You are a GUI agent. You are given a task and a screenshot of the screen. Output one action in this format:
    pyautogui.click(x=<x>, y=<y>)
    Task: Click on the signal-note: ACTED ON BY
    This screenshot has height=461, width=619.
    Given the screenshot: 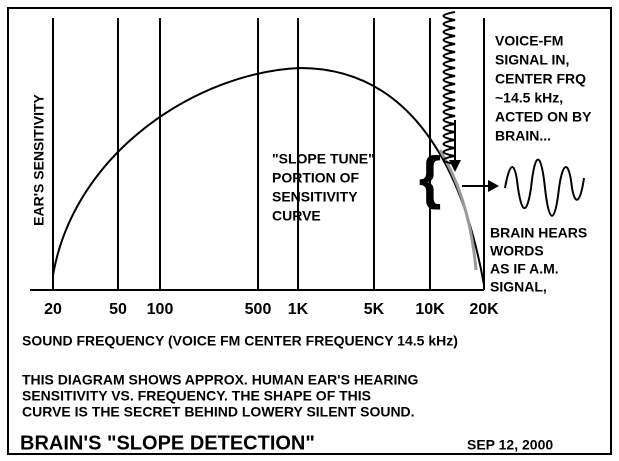 What is the action you would take?
    pyautogui.click(x=543, y=117)
    